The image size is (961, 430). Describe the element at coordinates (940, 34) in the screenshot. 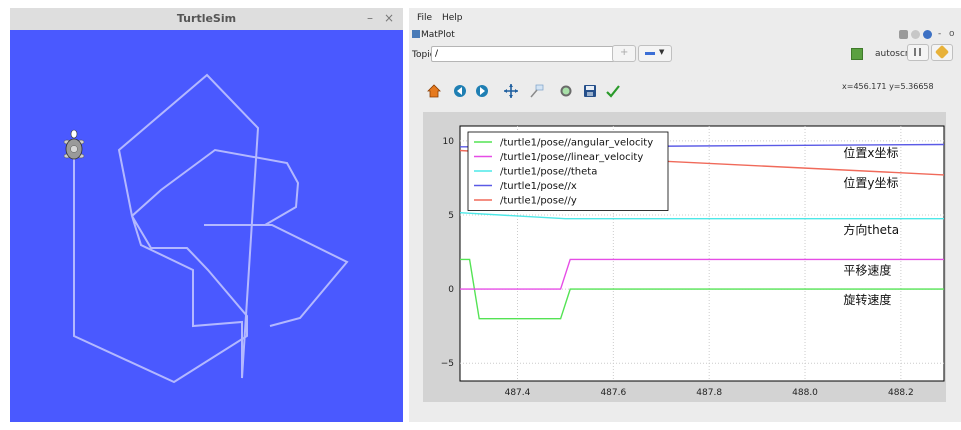

I see `plugin-minimize-icon: -` at that location.